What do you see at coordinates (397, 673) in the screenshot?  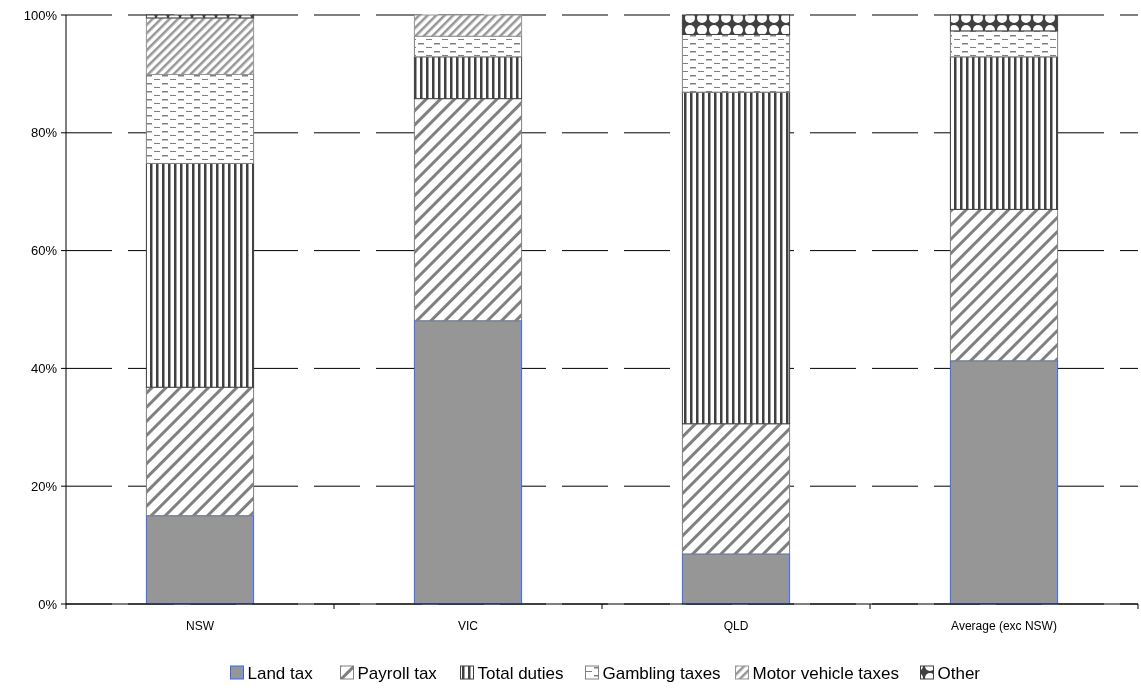 I see `legend-label: Payroll tax` at bounding box center [397, 673].